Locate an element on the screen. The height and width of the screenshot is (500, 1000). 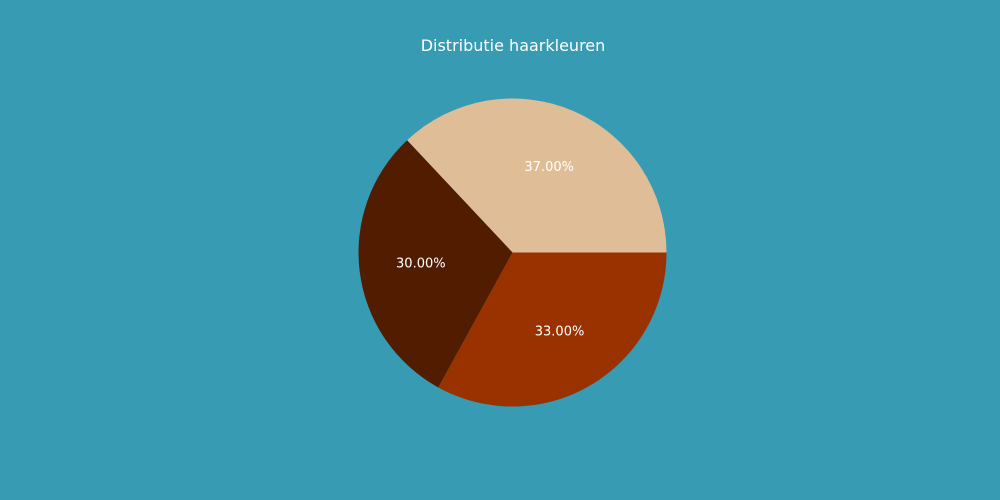
chart-title: Distributie haarkleuren is located at coordinates (513, 45).